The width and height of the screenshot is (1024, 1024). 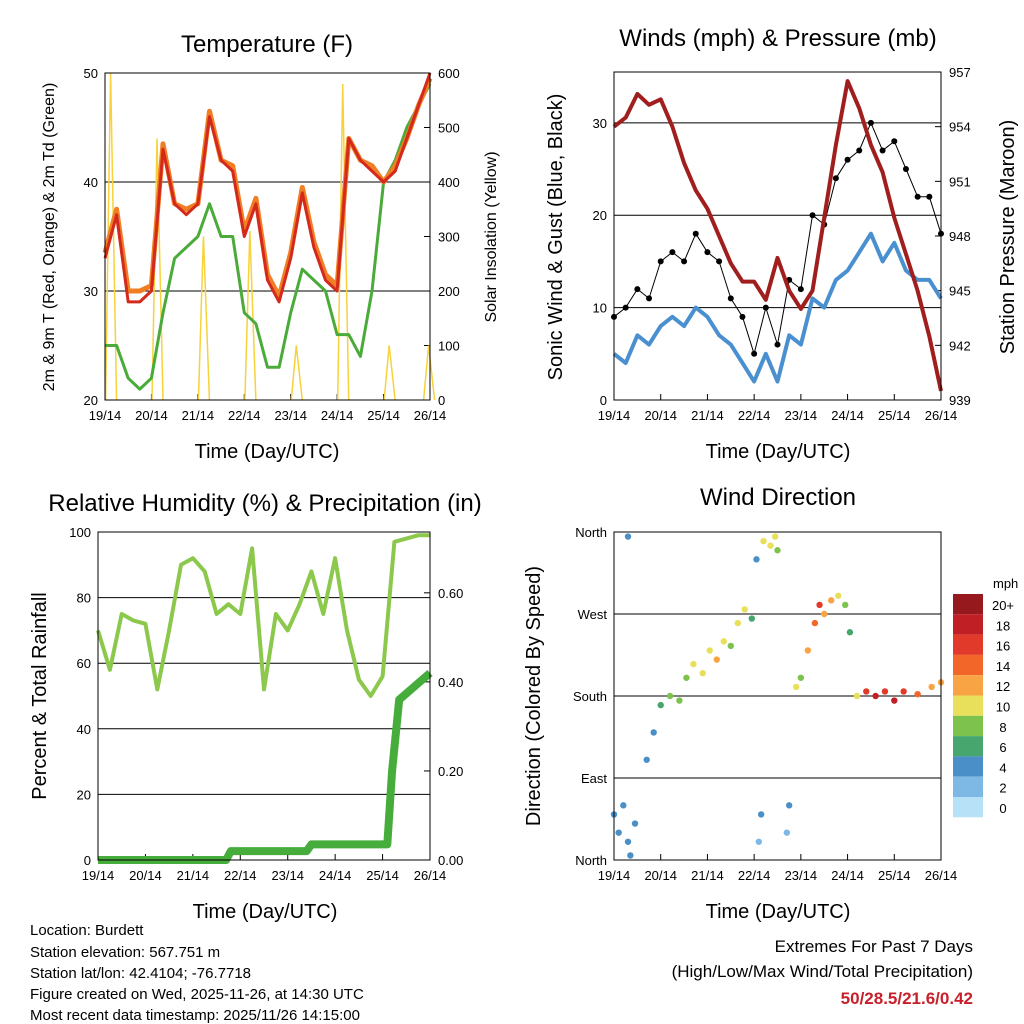 I want to click on y-tick-label: 50, so click(x=91, y=73).